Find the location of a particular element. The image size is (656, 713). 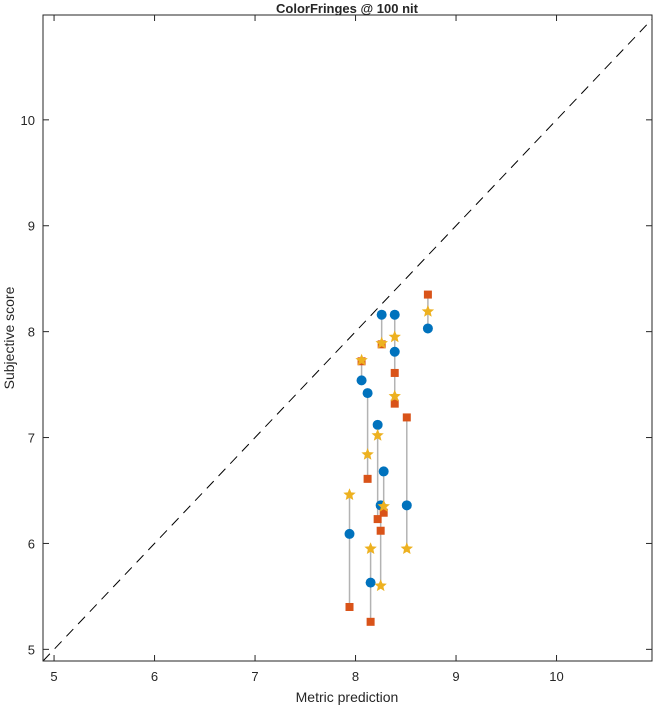

x-tick-label: 7 is located at coordinates (254, 676).